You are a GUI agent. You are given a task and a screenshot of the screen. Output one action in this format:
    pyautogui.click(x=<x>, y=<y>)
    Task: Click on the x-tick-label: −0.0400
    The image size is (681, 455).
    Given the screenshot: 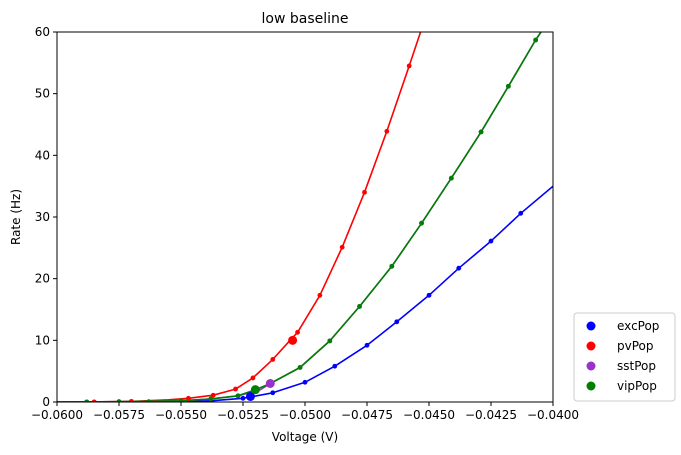 What is the action you would take?
    pyautogui.click(x=553, y=415)
    